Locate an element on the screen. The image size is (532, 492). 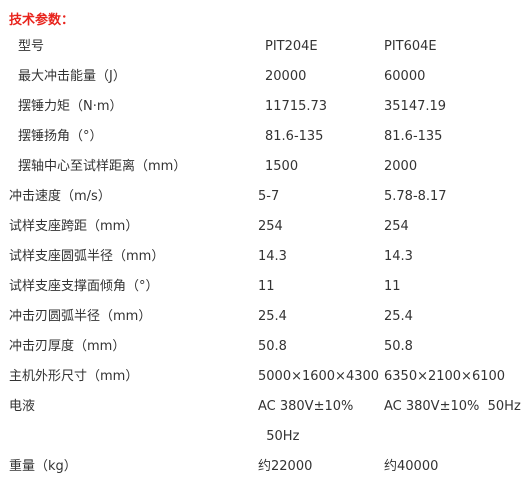
value-pit604e: PIT604E is located at coordinates (410, 46).